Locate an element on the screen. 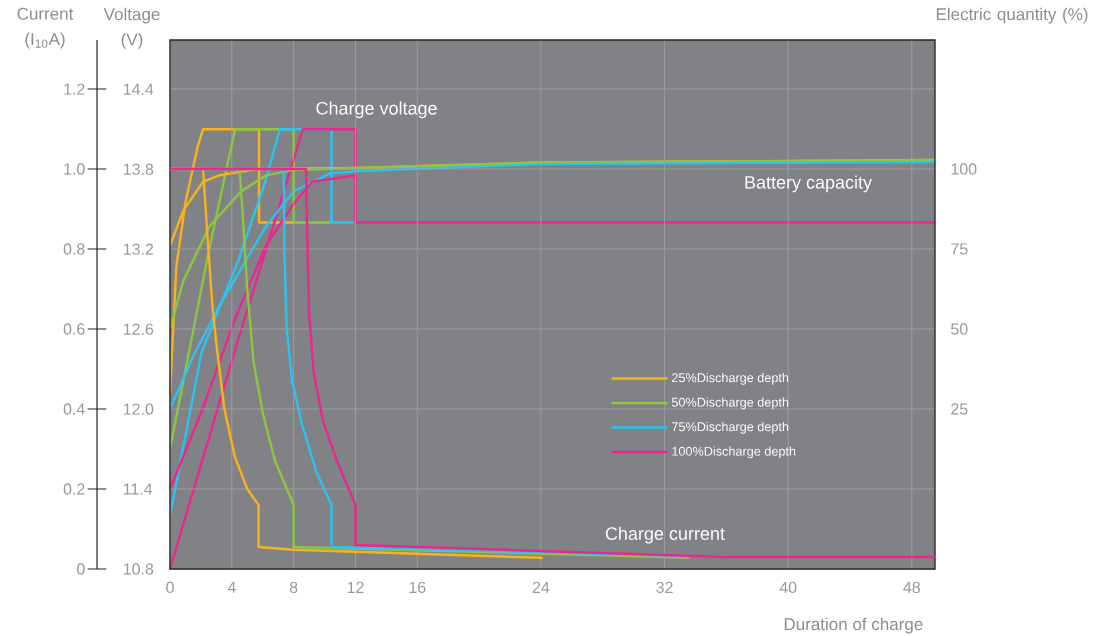  x-tick-label: 4 is located at coordinates (231, 587).